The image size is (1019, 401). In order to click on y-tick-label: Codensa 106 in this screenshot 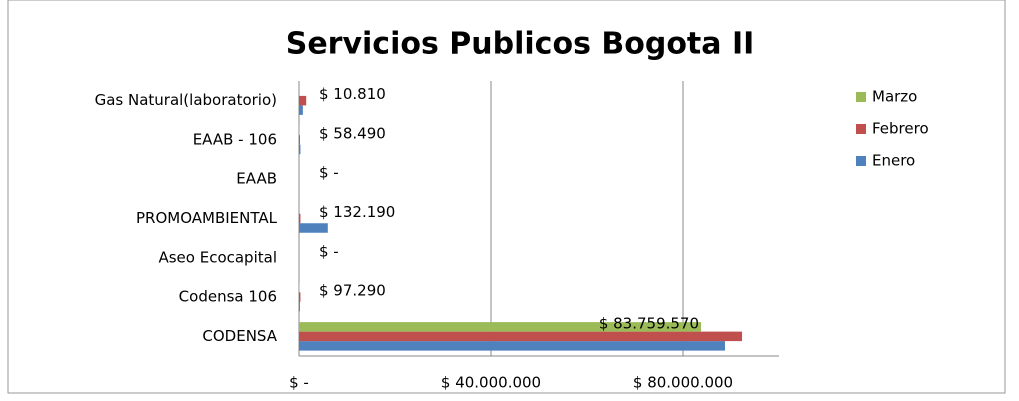, I will do `click(228, 297)`.